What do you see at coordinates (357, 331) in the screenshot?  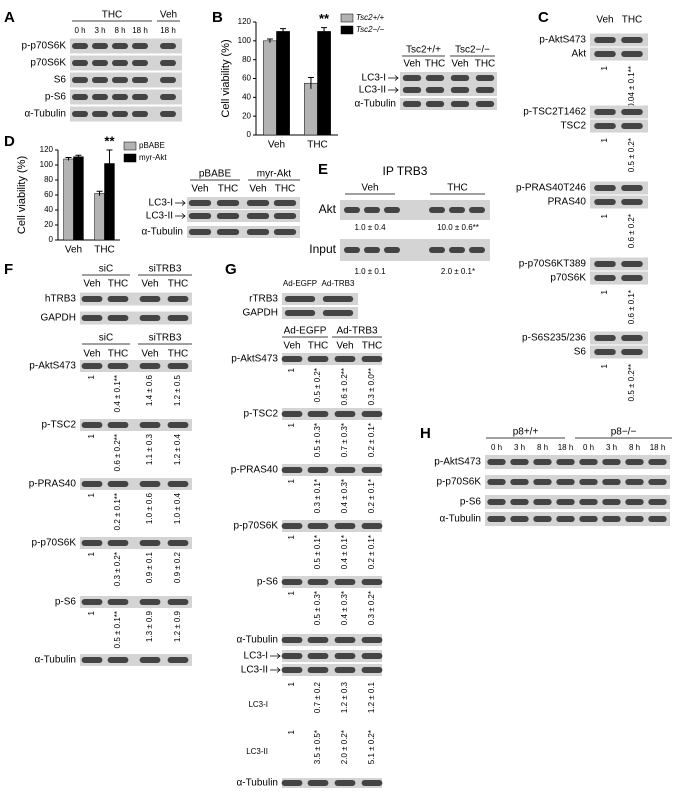 I see `group-label: Ad-TRB3` at bounding box center [357, 331].